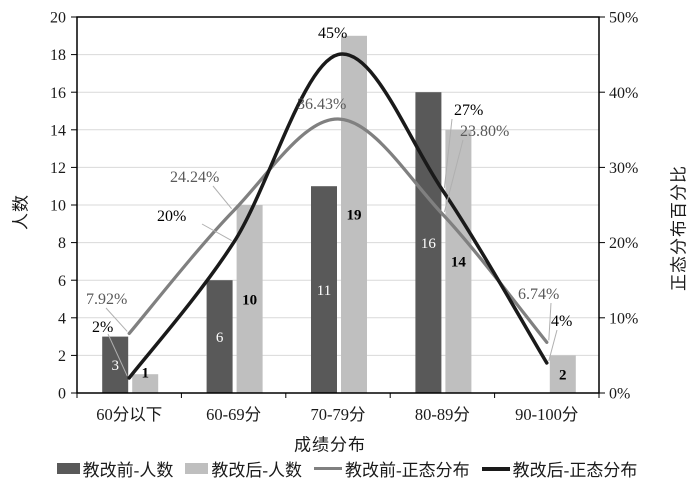 The width and height of the screenshot is (694, 504). I want to click on bar-label-教改前-人数: 11, so click(324, 291).